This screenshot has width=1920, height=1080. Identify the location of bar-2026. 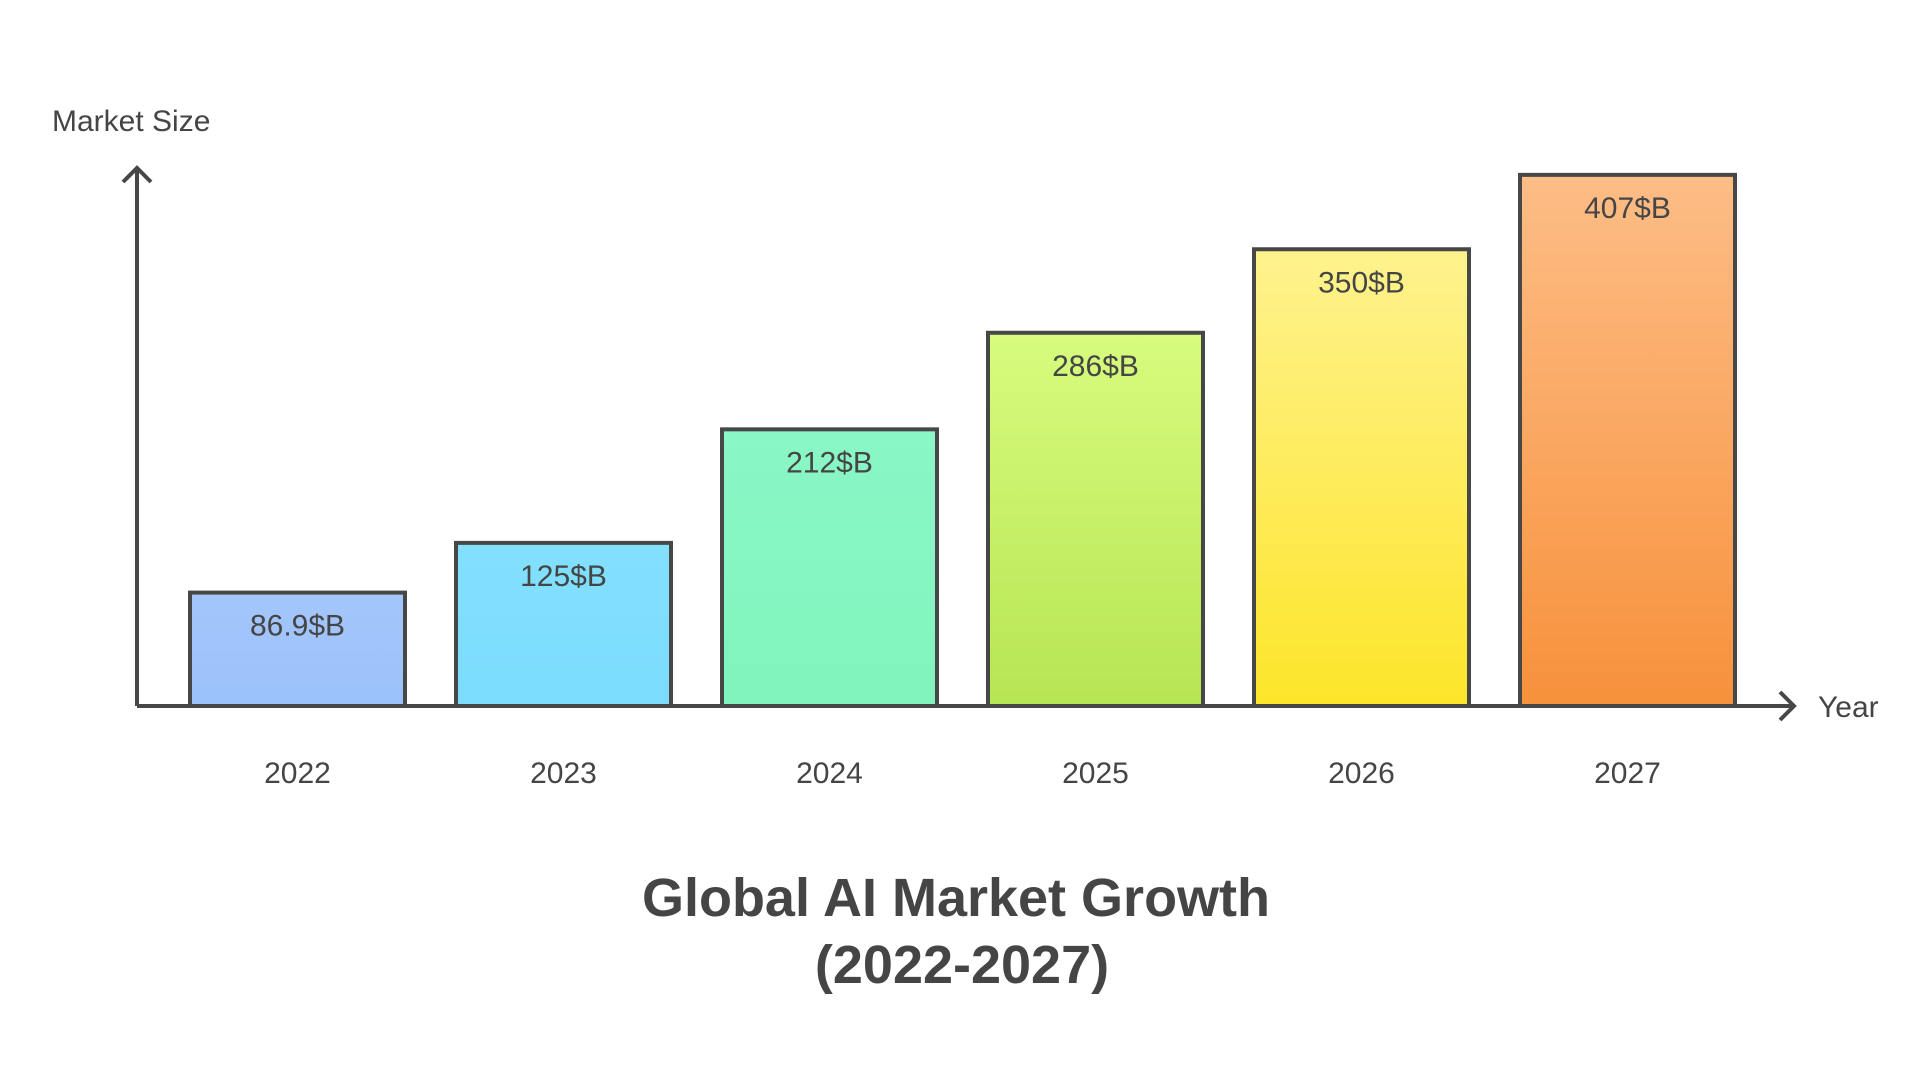
(1361, 477).